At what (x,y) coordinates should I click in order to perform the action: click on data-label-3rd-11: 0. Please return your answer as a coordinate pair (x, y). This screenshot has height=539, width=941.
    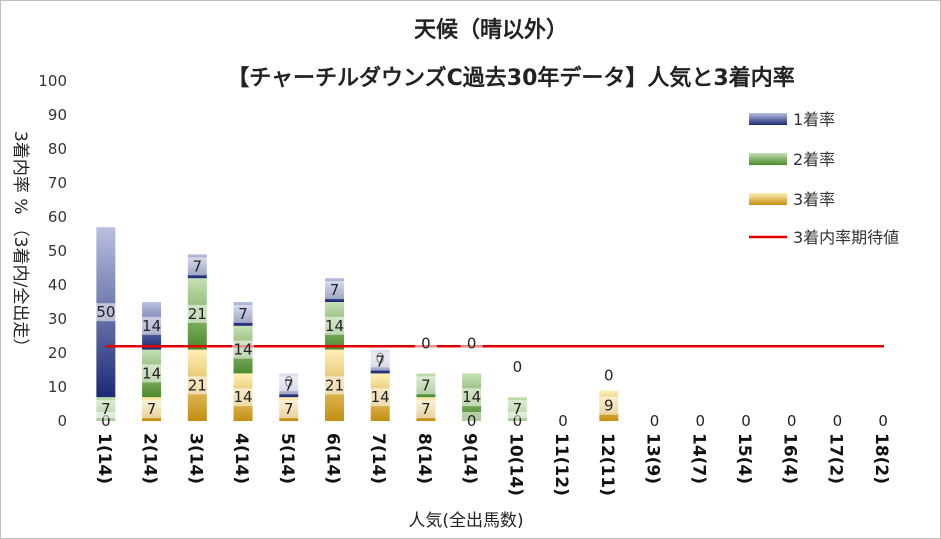
    Looking at the image, I should click on (563, 421).